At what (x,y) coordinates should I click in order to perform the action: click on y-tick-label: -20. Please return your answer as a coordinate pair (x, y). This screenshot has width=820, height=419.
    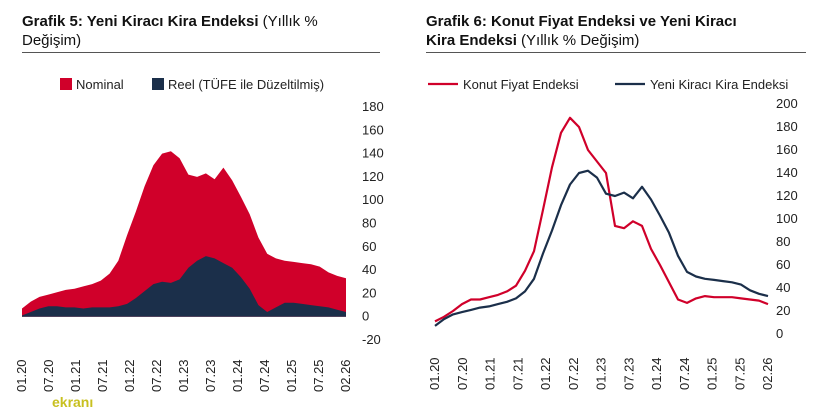
    Looking at the image, I should click on (371, 339).